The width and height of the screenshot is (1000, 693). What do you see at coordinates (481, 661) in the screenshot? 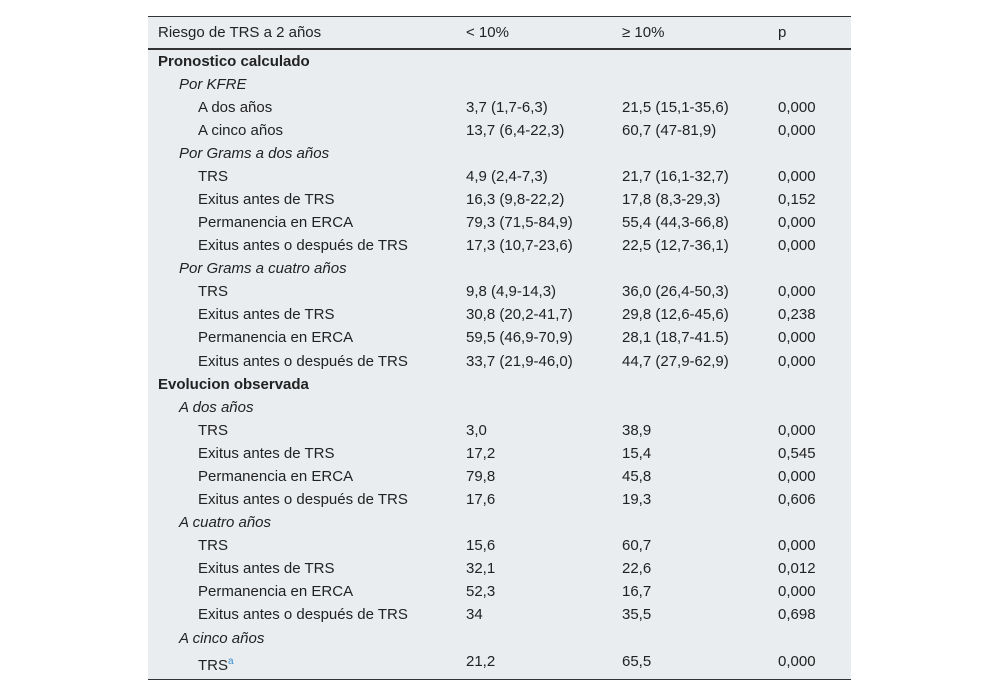
I see `cell: 21,2` at bounding box center [481, 661].